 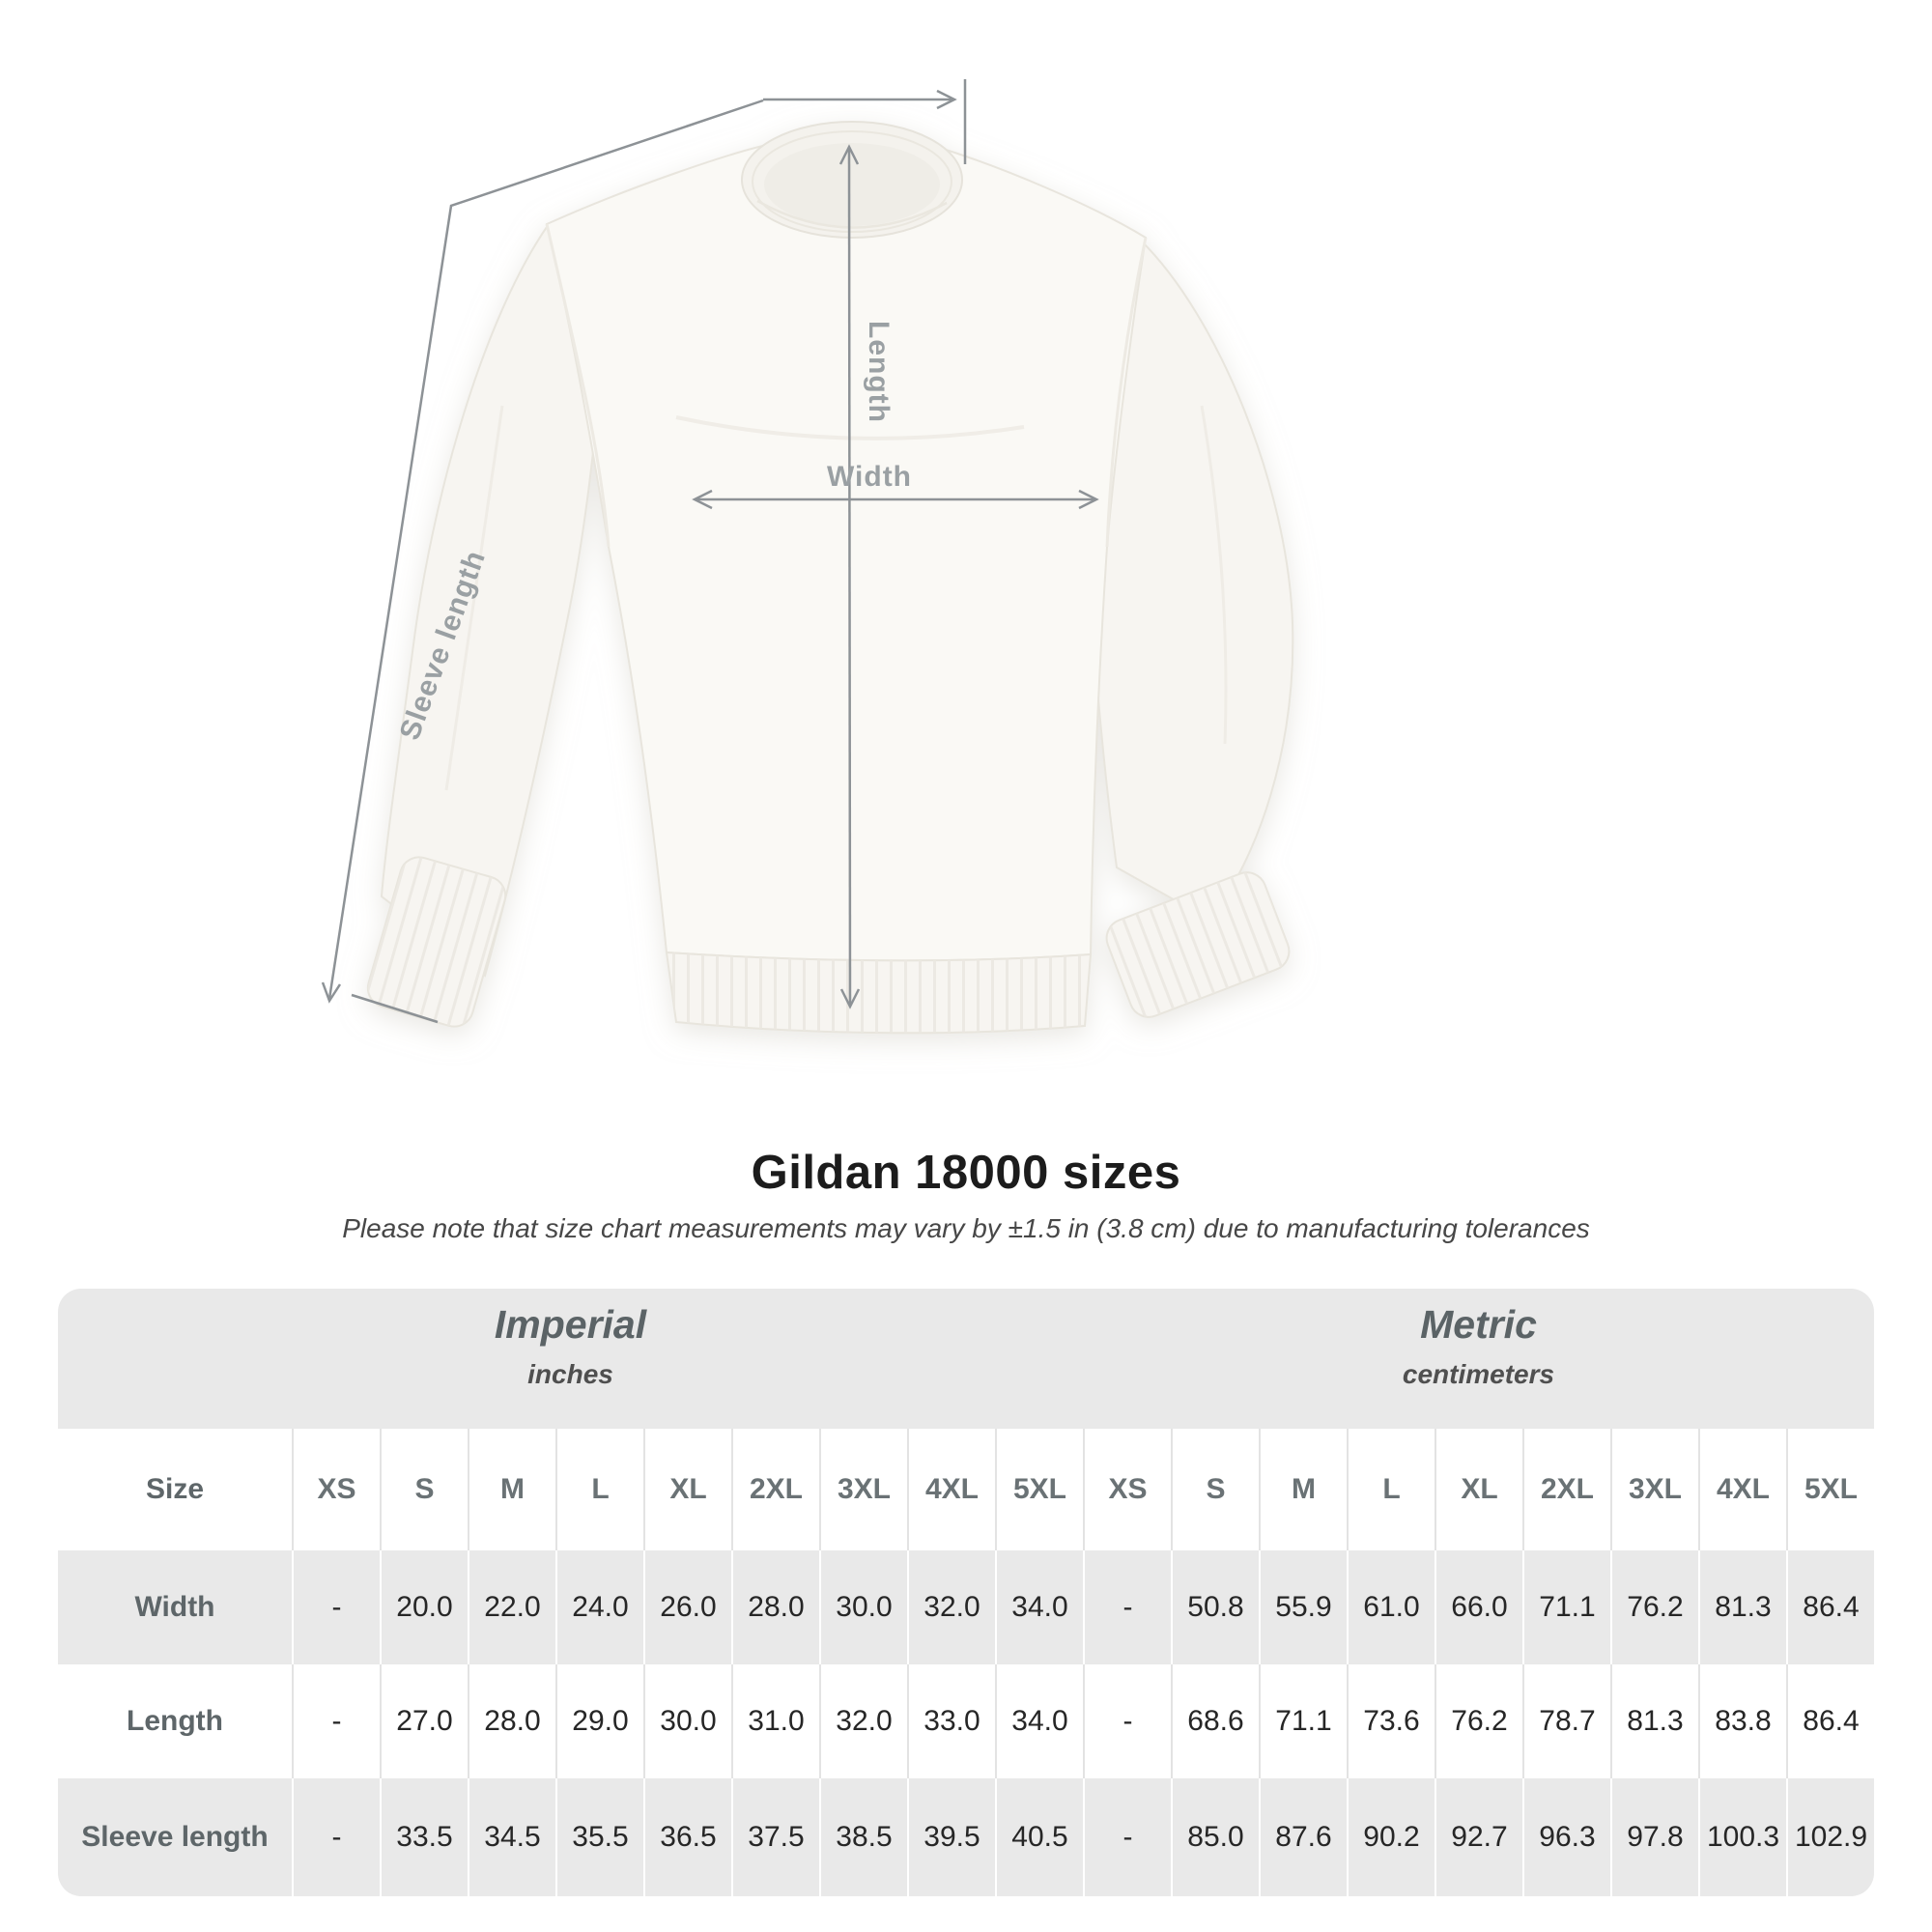 I want to click on size-col-header-metric-5xl: 5XL, so click(x=1830, y=1489).